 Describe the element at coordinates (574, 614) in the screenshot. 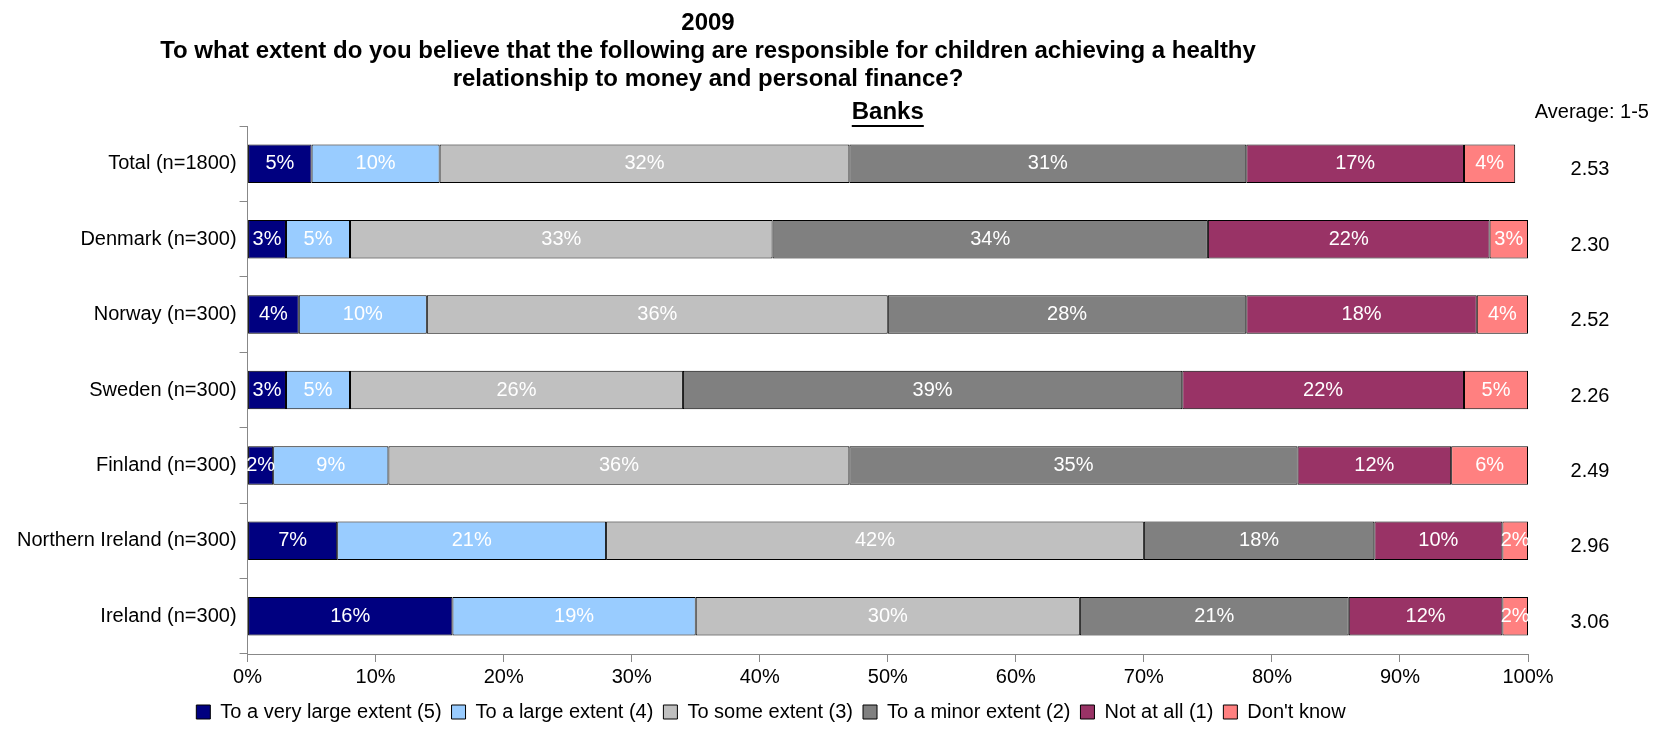

I see `data-label: 19%` at that location.